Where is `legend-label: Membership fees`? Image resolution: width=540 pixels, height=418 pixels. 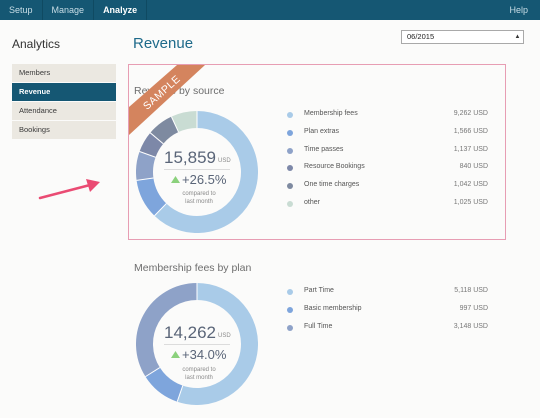
legend-label: Membership fees is located at coordinates (331, 113).